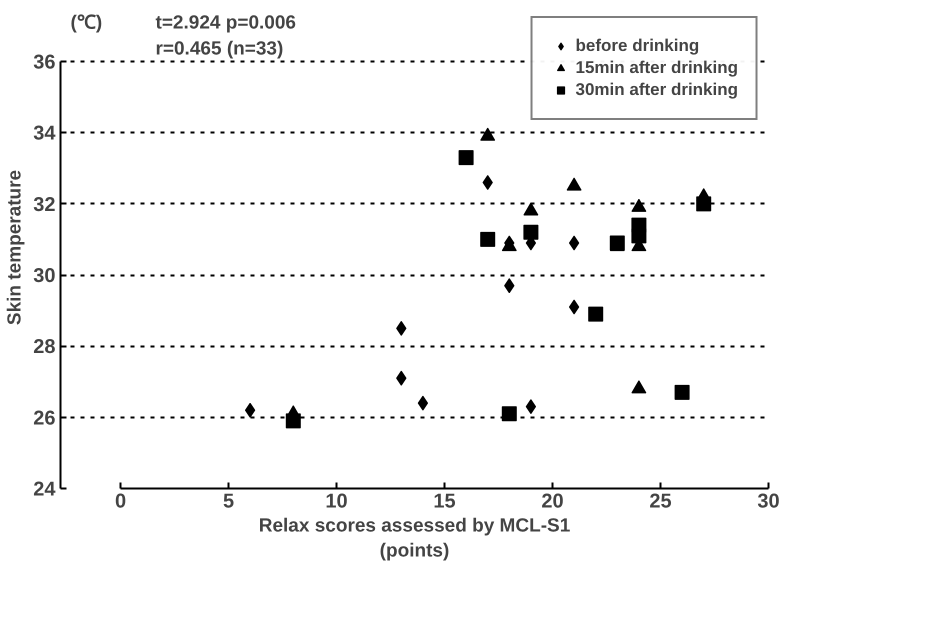 This screenshot has width=950, height=623. Describe the element at coordinates (44, 133) in the screenshot. I see `y-tick-label: 34` at that location.